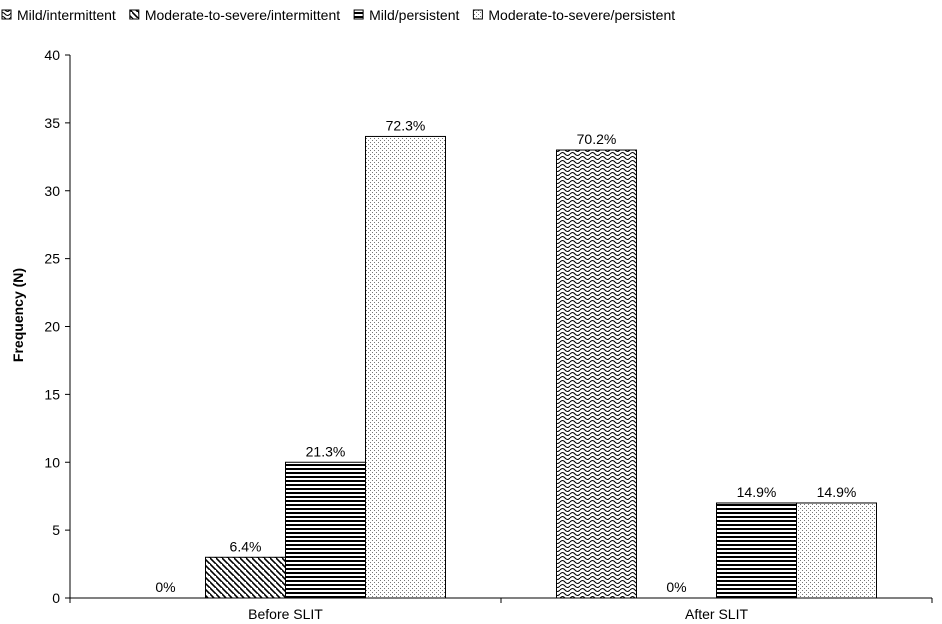  Describe the element at coordinates (52, 394) in the screenshot. I see `y-tick-label: 15` at that location.